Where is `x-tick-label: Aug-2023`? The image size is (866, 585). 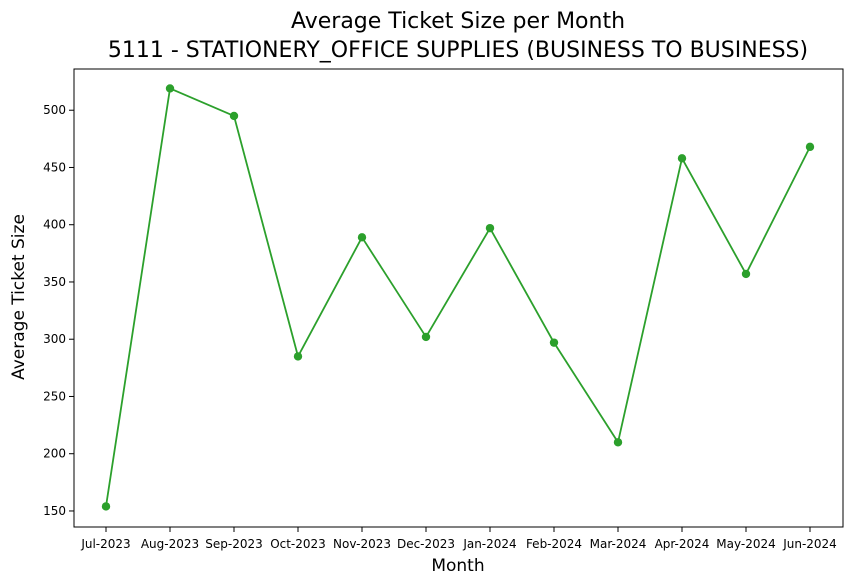
x-tick-label: Aug-2023 is located at coordinates (170, 544).